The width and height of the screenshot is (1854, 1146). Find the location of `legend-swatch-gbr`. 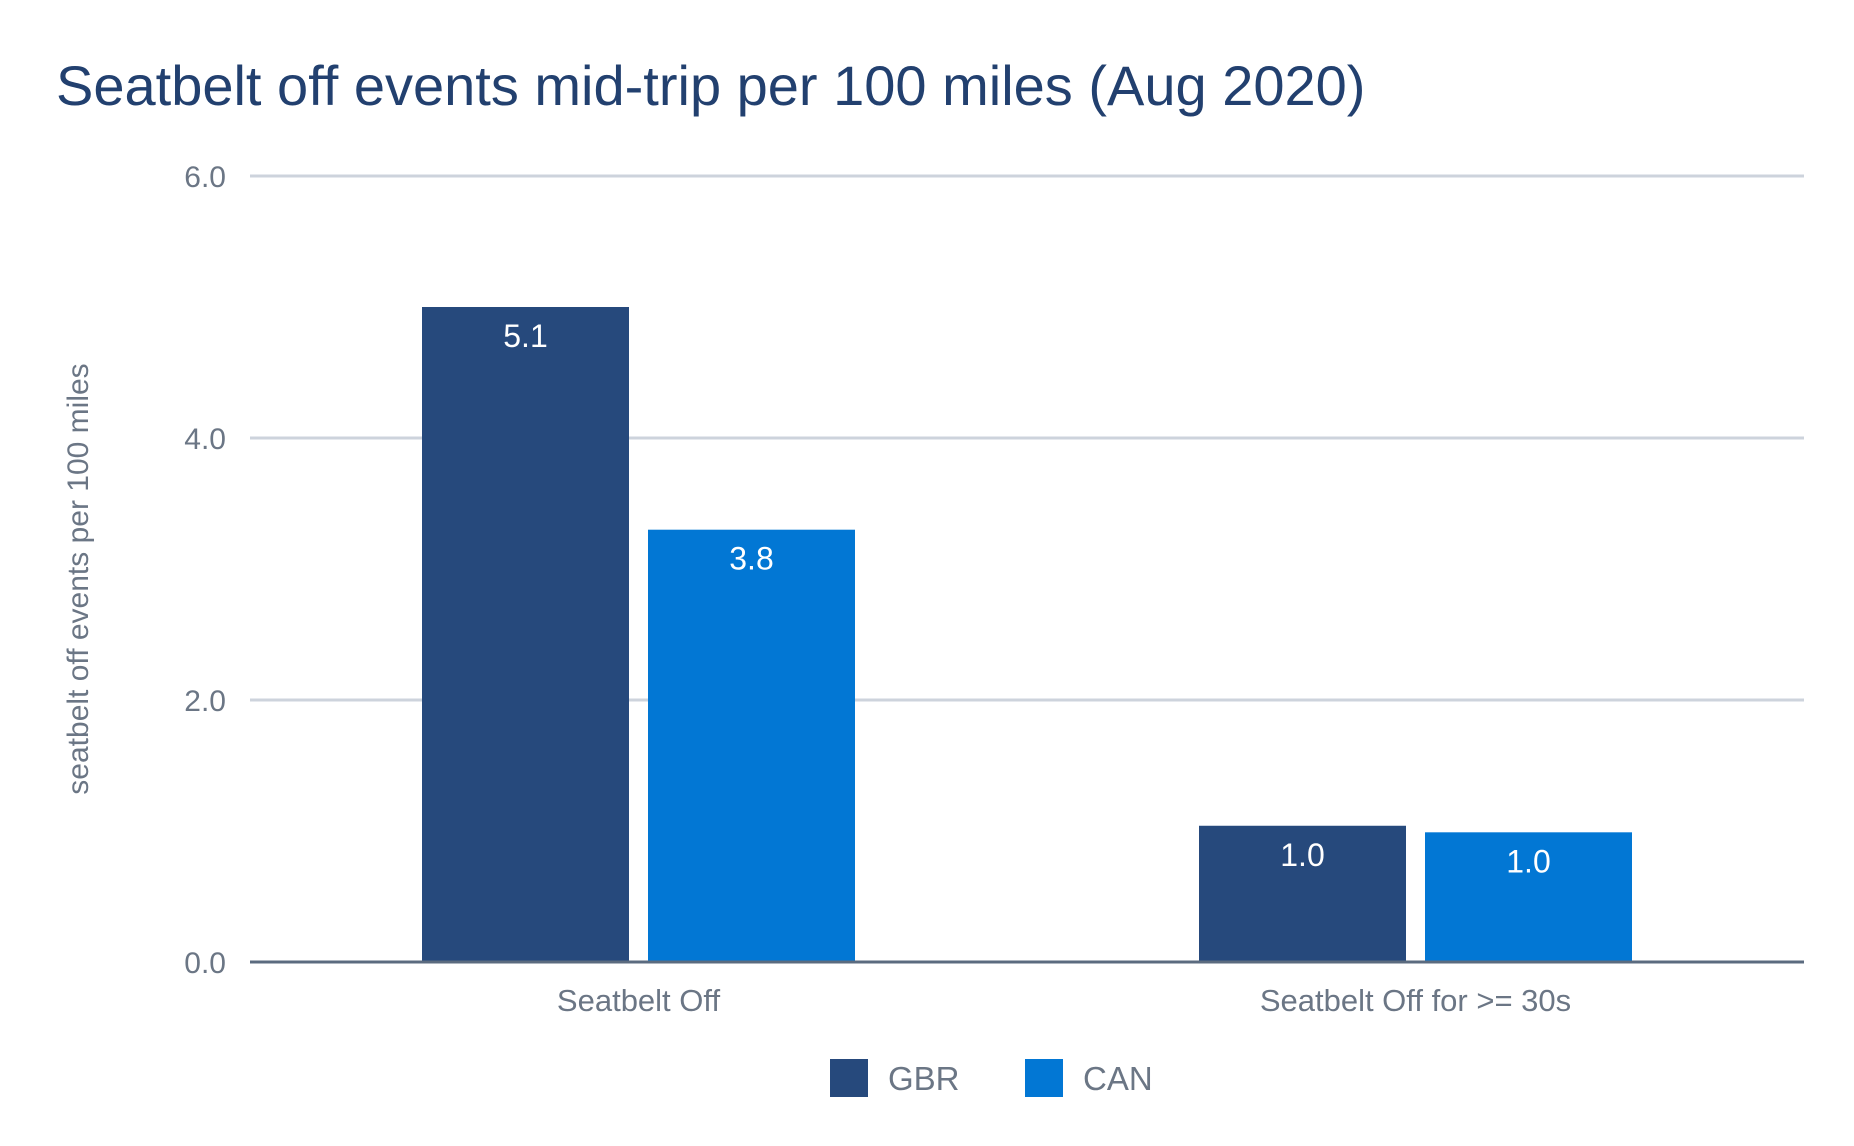

legend-swatch-gbr is located at coordinates (849, 1078).